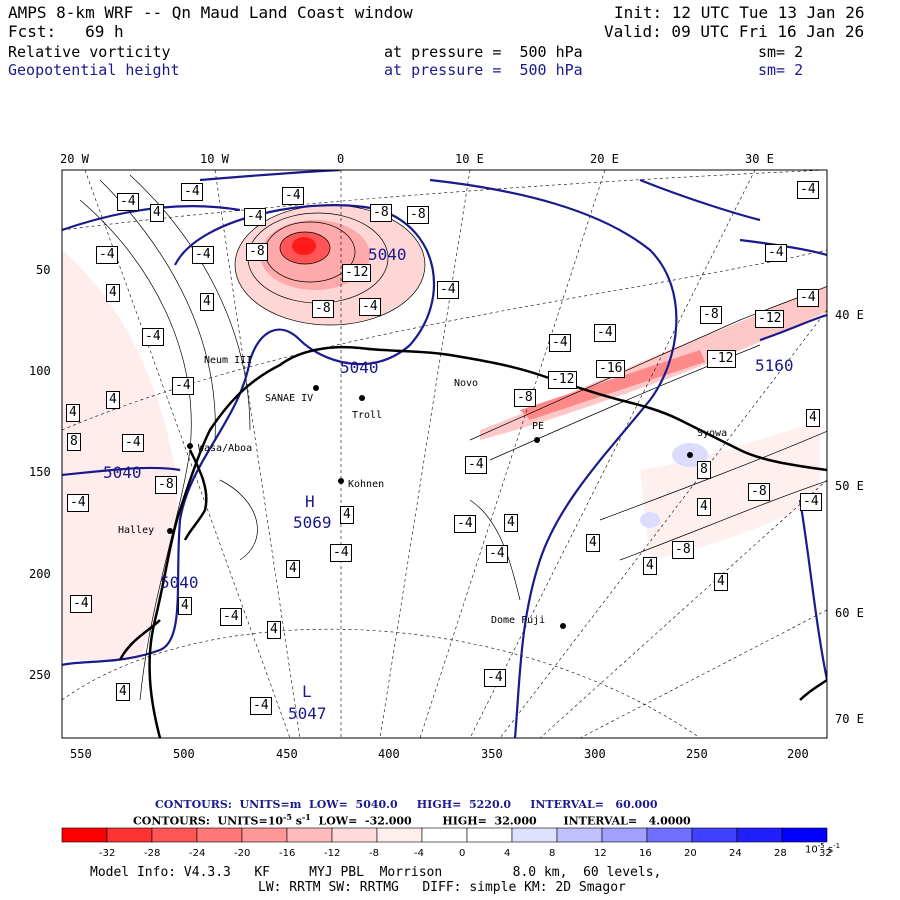 This screenshot has height=900, width=900. What do you see at coordinates (849, 486) in the screenshot?
I see `lon-label-50e: 50 E` at bounding box center [849, 486].